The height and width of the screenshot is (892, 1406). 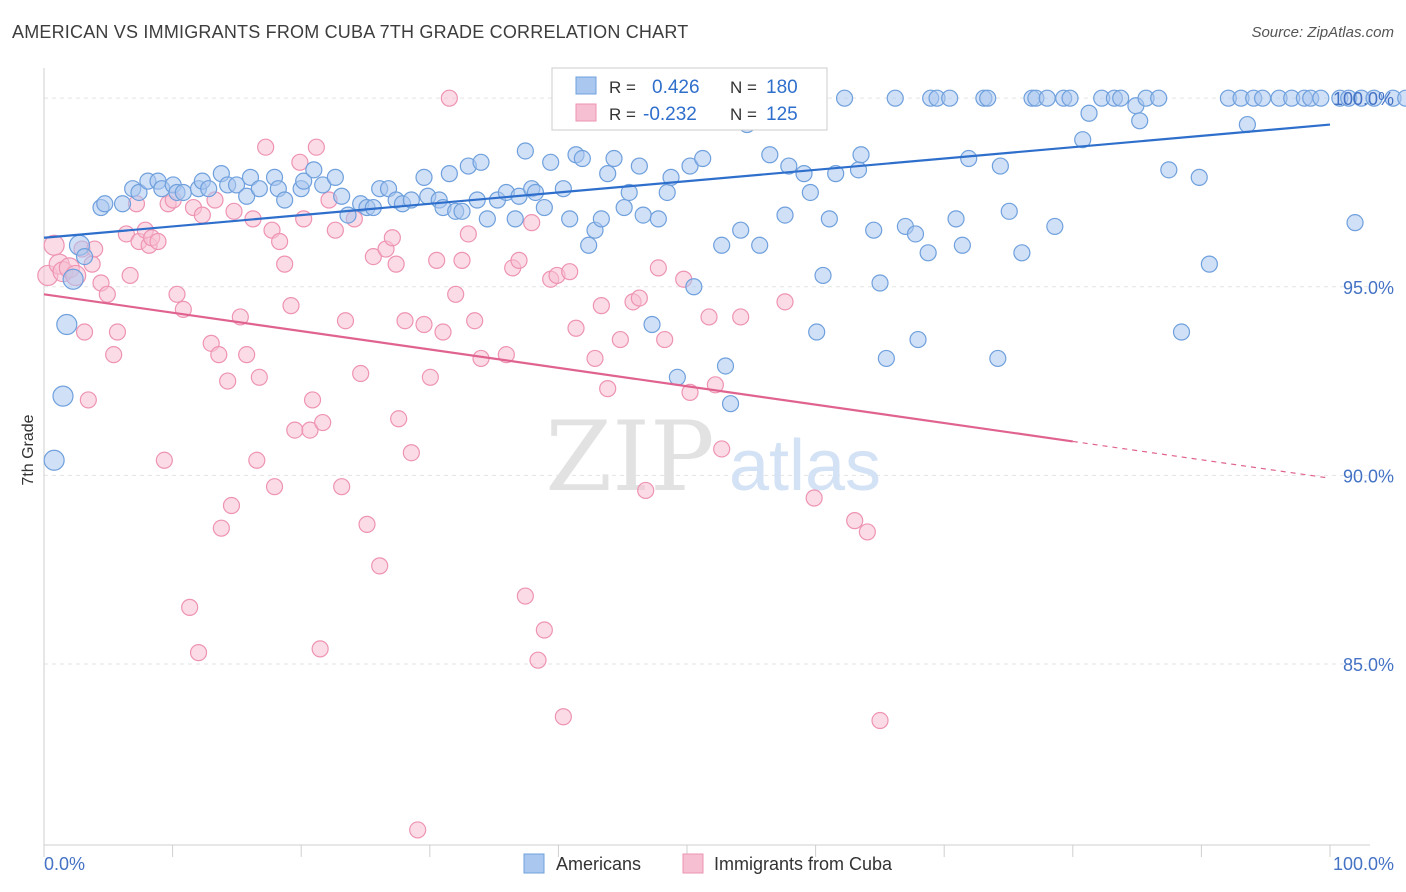 What do you see at coordinates (586, 112) in the screenshot?
I see `stats-swatch-cuba` at bounding box center [586, 112].